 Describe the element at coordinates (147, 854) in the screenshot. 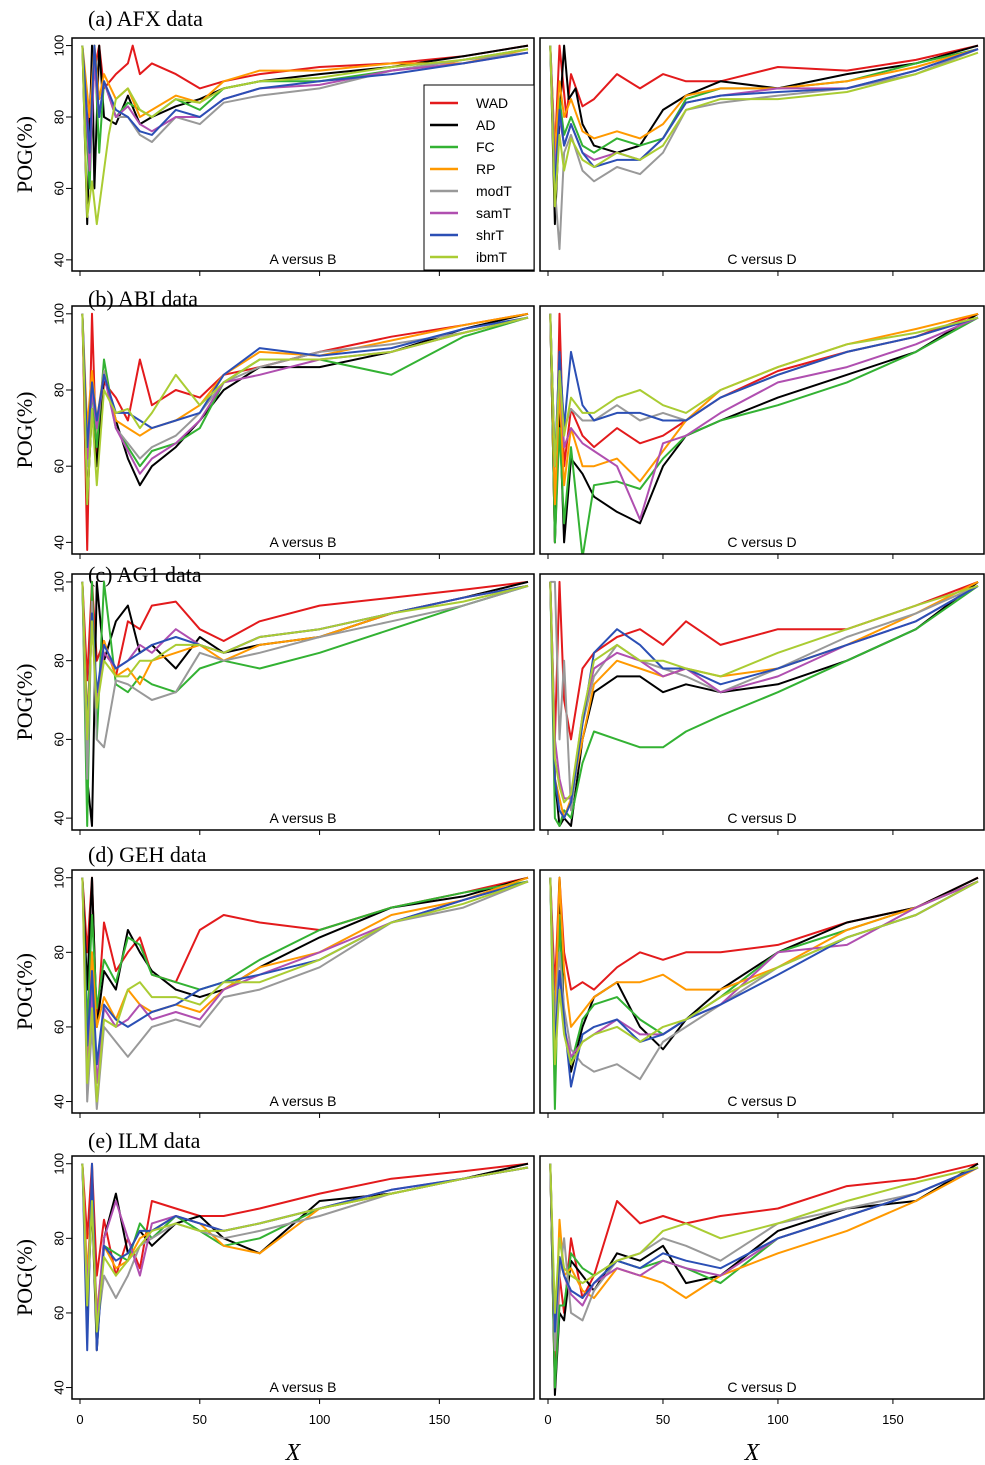

I see `row-title: (d) GEH data` at that location.